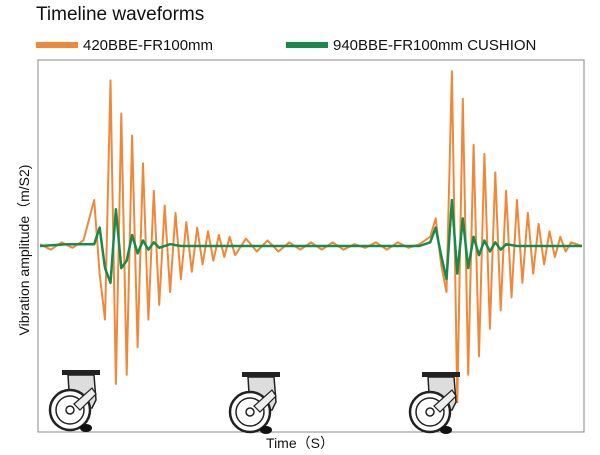  What do you see at coordinates (120, 14) in the screenshot?
I see `chart-title: Timeline waveforms` at bounding box center [120, 14].